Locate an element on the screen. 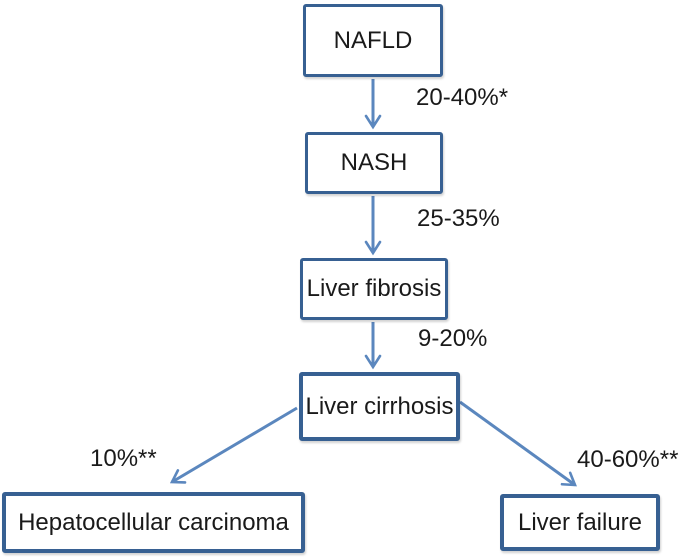  node-liver-fibrosis-label: Liver fibrosis is located at coordinates (374, 288).